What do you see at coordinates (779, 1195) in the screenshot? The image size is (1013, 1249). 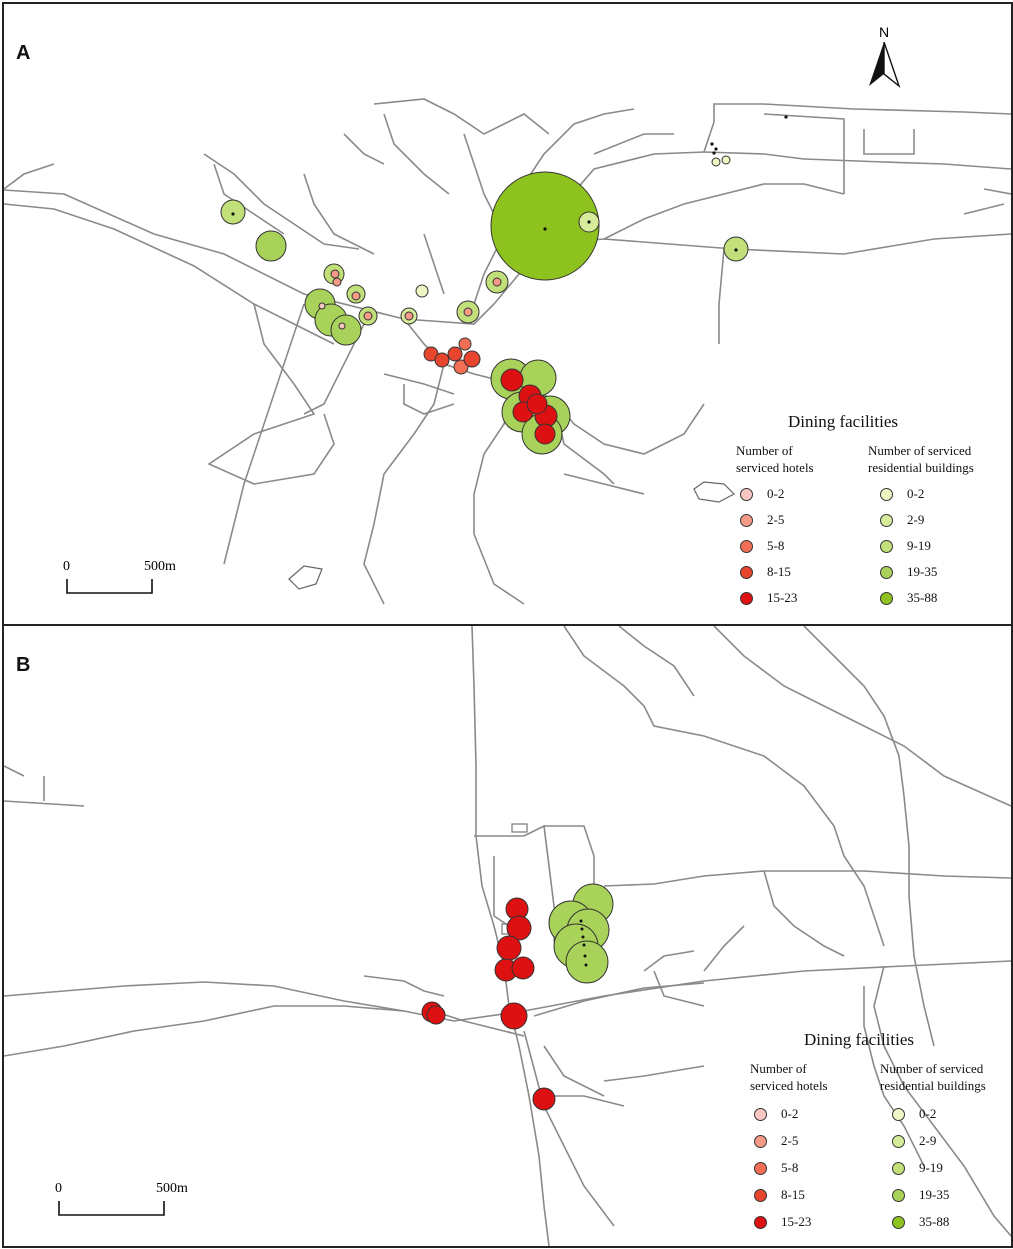 I see `legend-hotel-row: 8-15` at bounding box center [779, 1195].